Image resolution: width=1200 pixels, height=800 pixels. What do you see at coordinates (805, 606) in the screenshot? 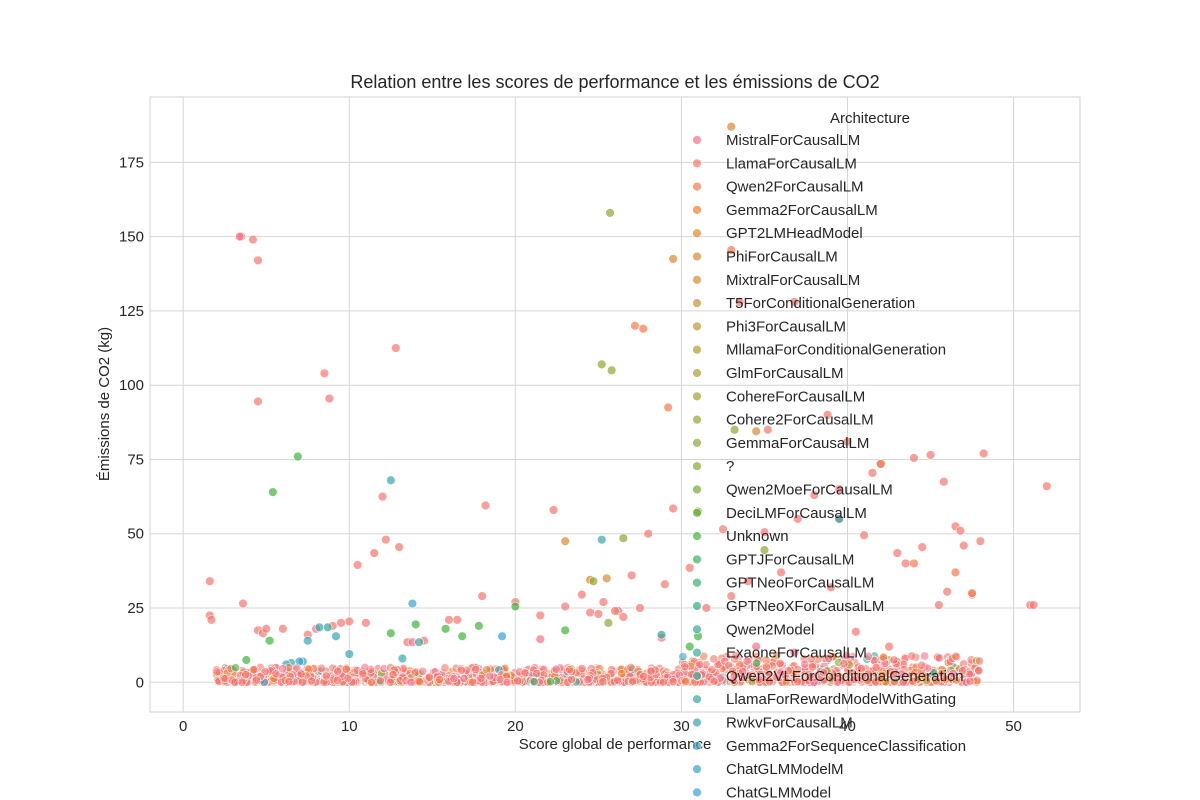
I see `legend-entry: GPTNeoXForCausalLM` at bounding box center [805, 606].